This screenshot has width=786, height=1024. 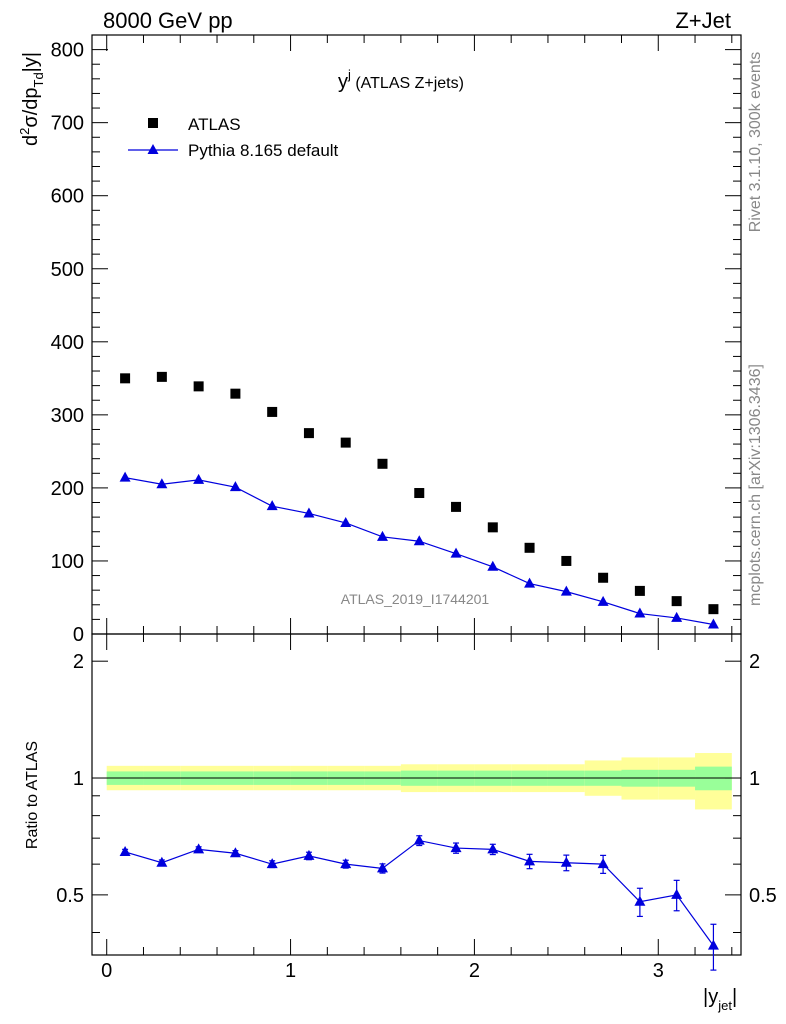 What do you see at coordinates (263, 150) in the screenshot?
I see `legend-pythia-label: Pythia 8.165 default` at bounding box center [263, 150].